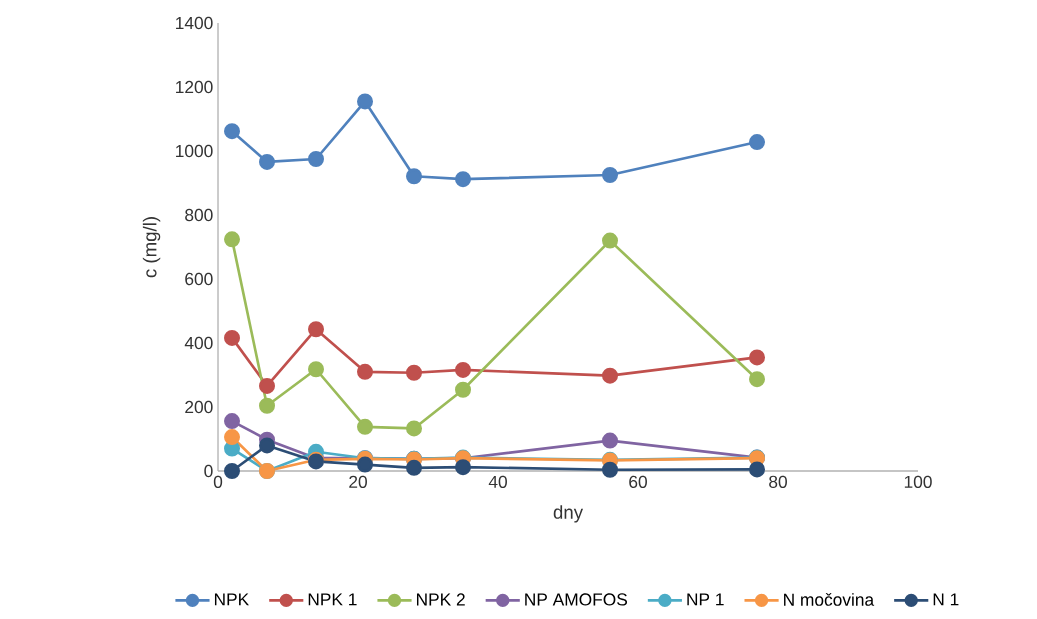  What do you see at coordinates (218, 481) in the screenshot?
I see `x-tick-label: 0` at bounding box center [218, 481].